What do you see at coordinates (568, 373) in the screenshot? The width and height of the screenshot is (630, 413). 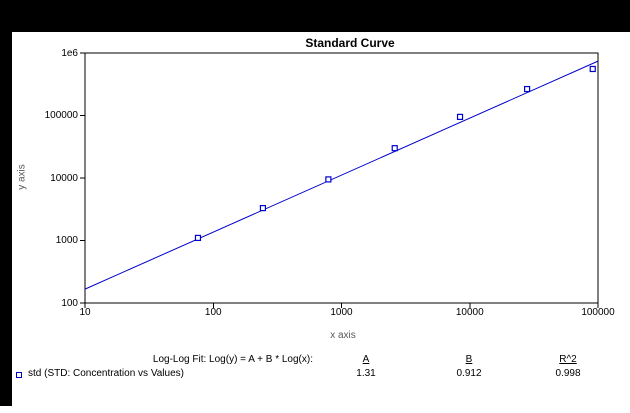 I see `fit-value-r2: 0.998` at bounding box center [568, 373].